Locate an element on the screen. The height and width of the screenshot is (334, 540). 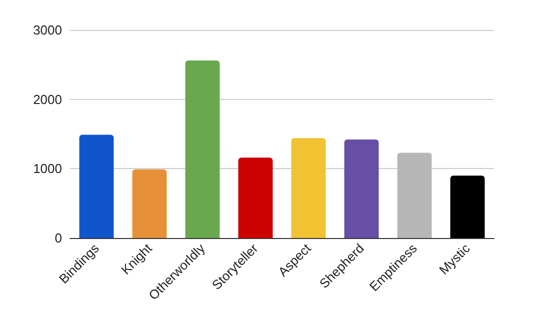
y-tick-label: 0 is located at coordinates (58, 238).